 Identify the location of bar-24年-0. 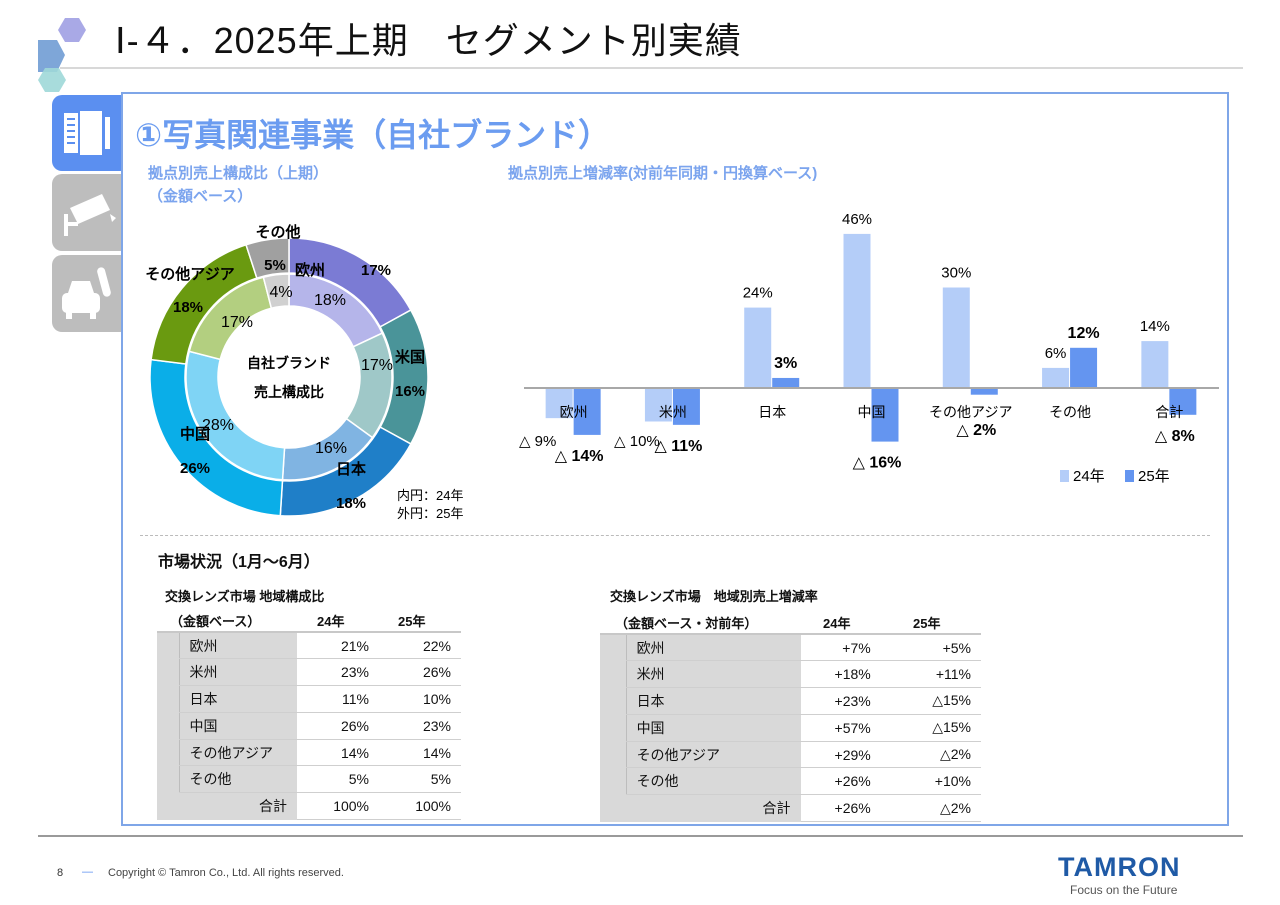
(559, 403).